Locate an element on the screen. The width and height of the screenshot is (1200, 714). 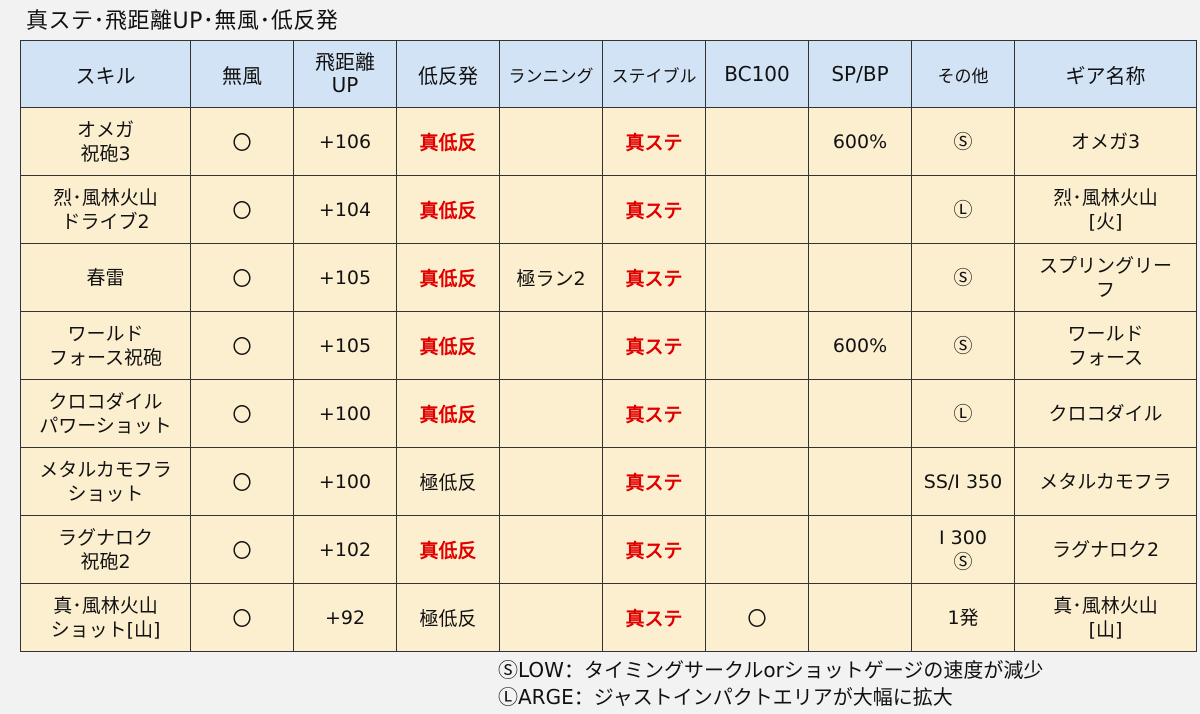
other-line: Ⓛ is located at coordinates (963, 413).